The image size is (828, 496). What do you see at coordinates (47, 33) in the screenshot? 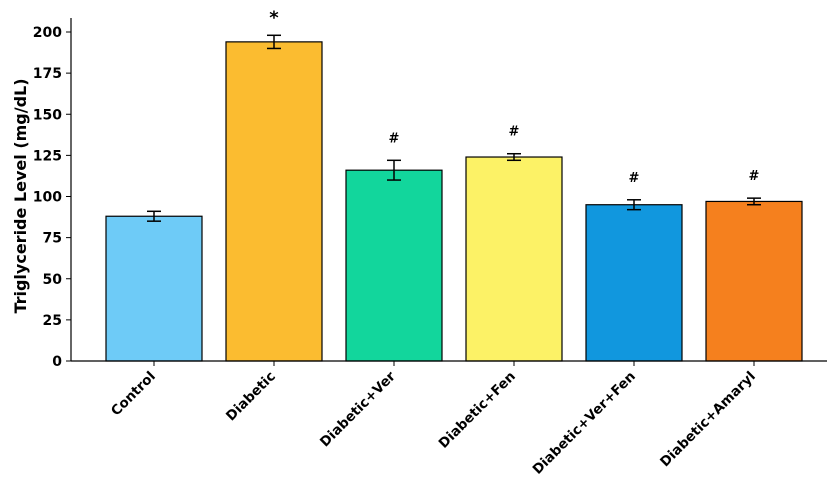
I see `y-tick-label: 200` at bounding box center [47, 33].